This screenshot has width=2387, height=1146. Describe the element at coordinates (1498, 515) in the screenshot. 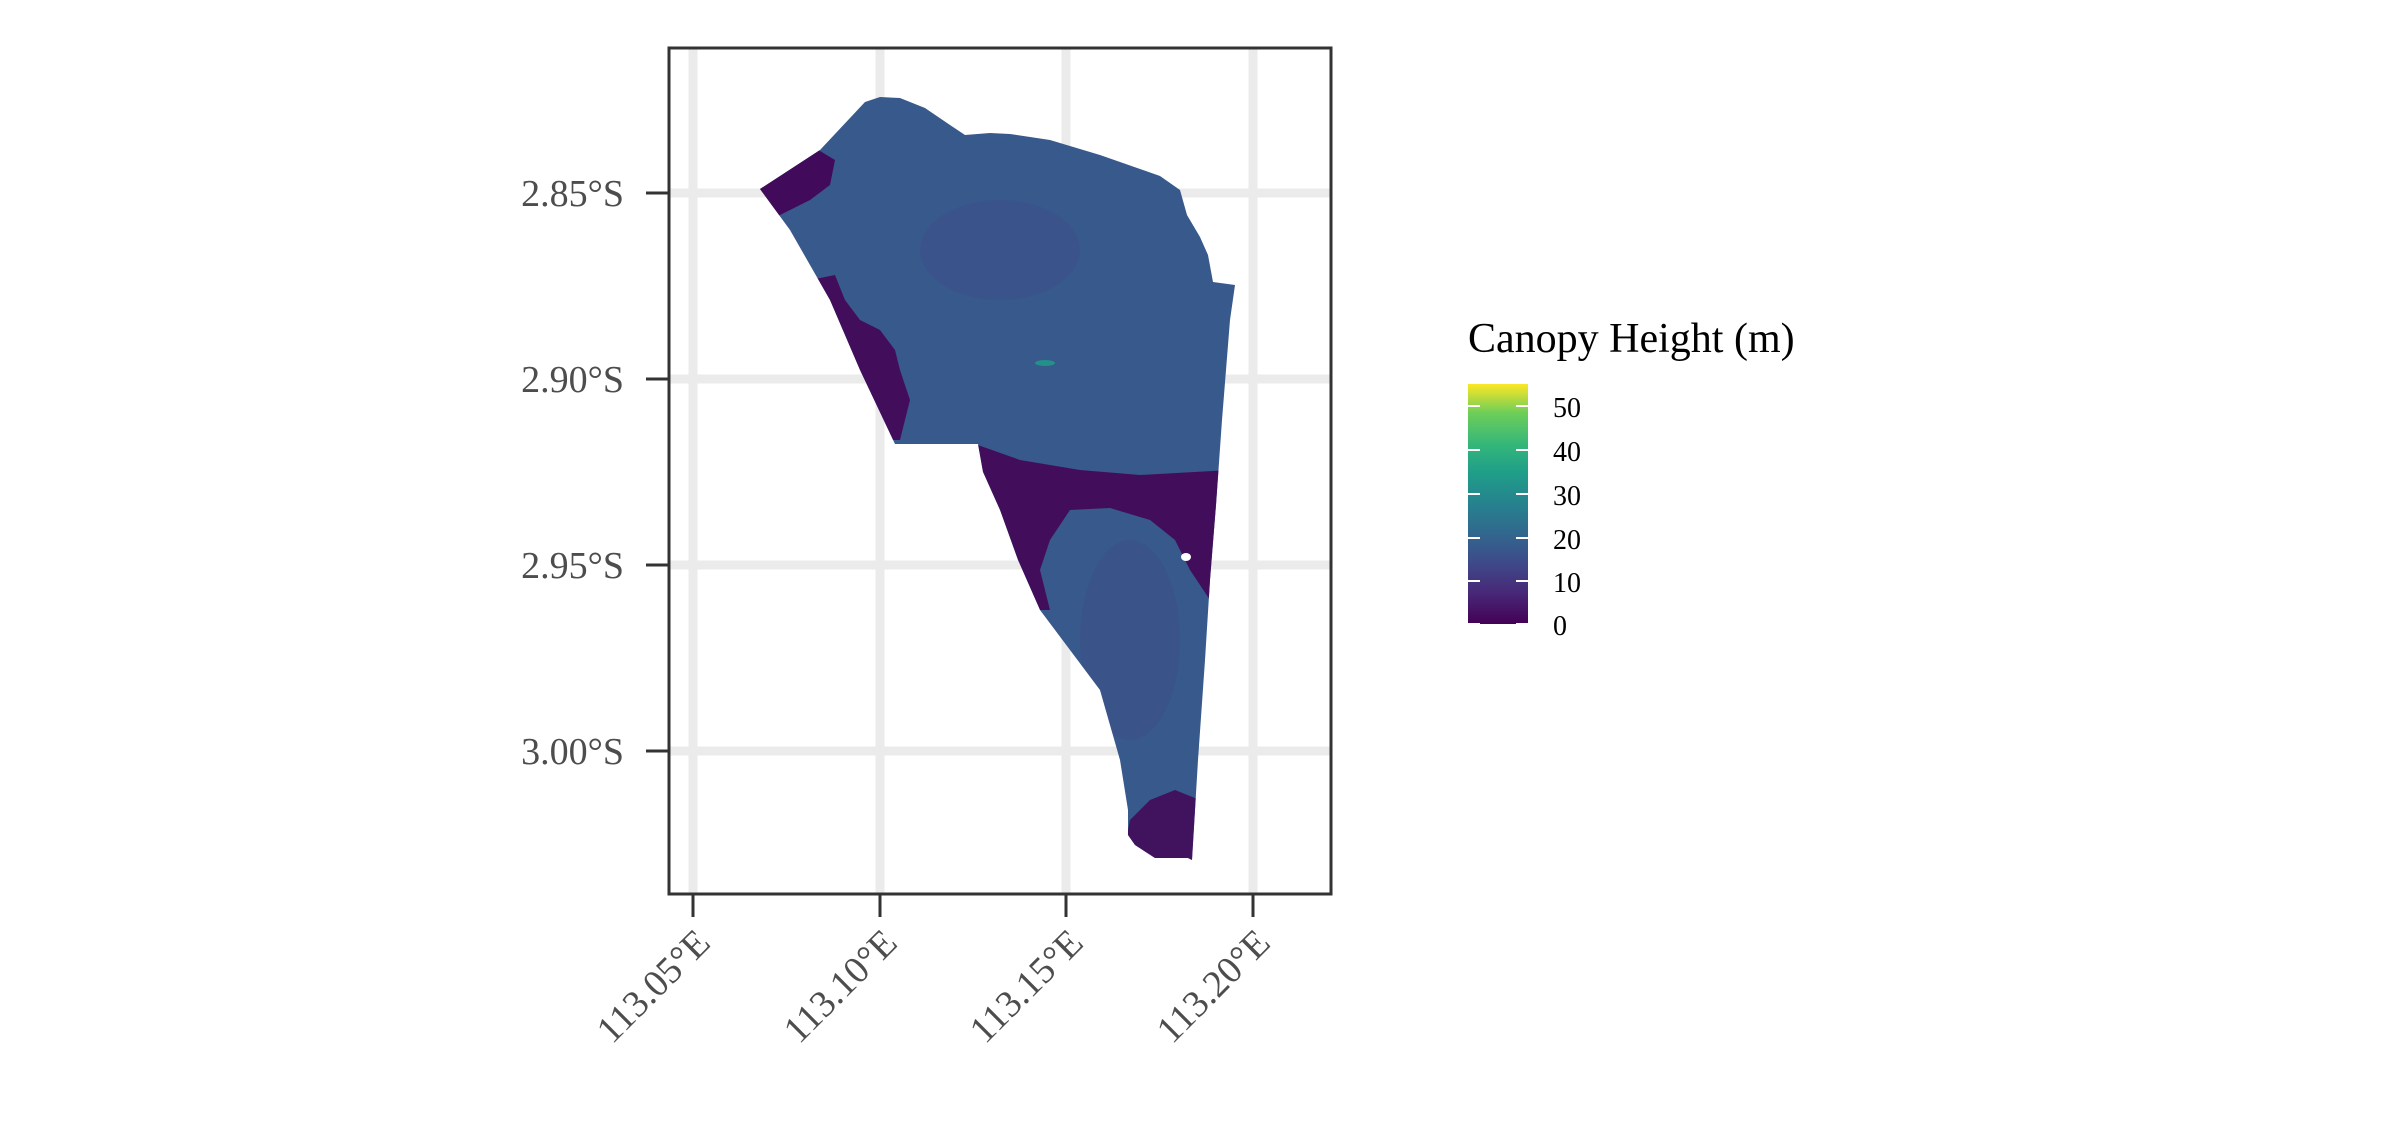

I see `legend-ticks` at that location.